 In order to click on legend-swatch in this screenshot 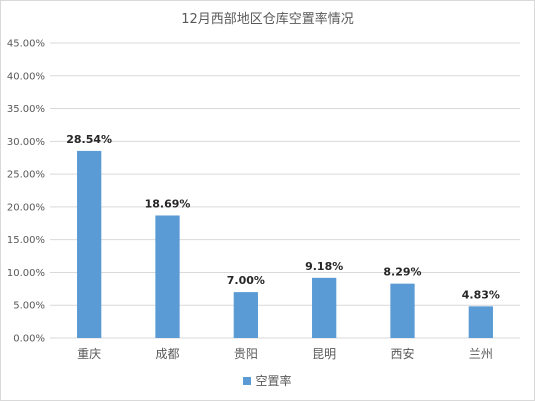, I will do `click(247, 380)`.